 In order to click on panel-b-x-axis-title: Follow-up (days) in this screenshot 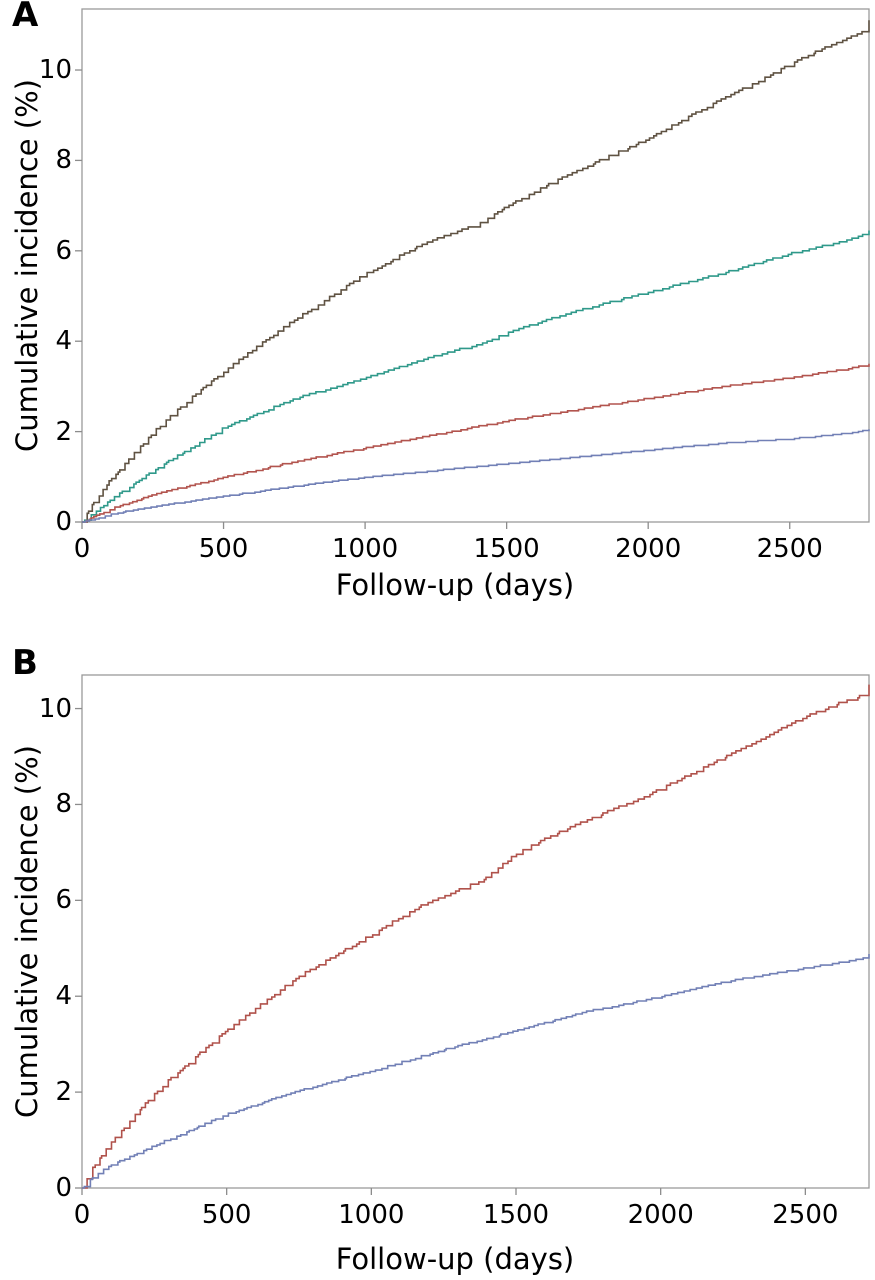, I will do `click(455, 1259)`.